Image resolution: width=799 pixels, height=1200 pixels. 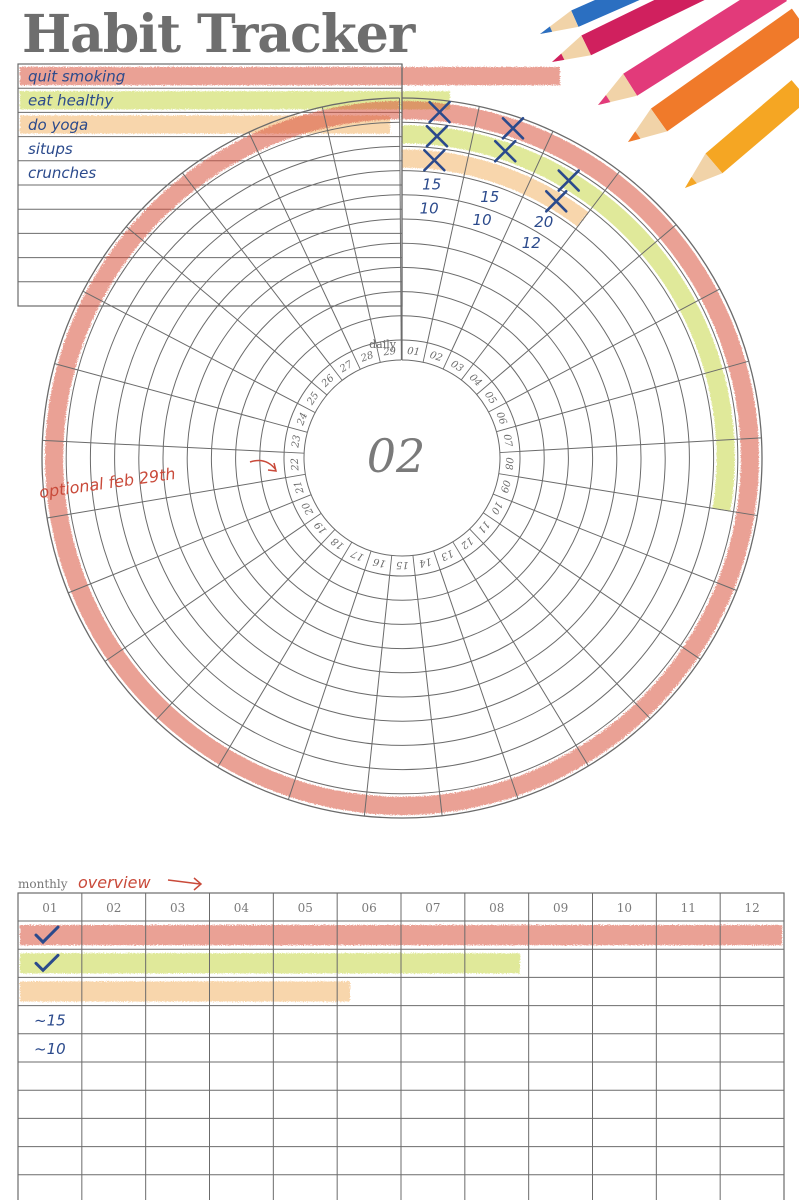 I want to click on day-label: 22, so click(x=296, y=465).